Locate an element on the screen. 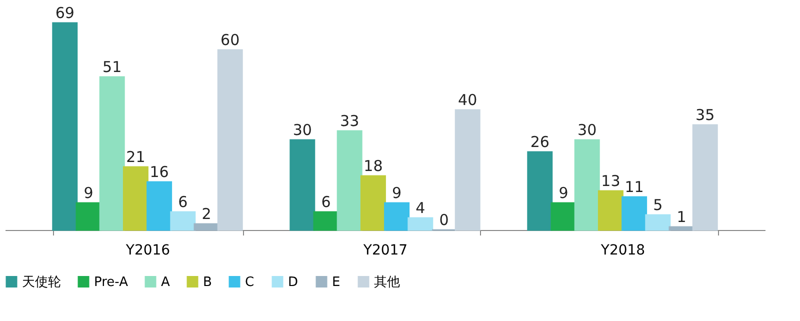 Image resolution: width=800 pixels, height=321 pixels. data-label: 40 is located at coordinates (468, 100).